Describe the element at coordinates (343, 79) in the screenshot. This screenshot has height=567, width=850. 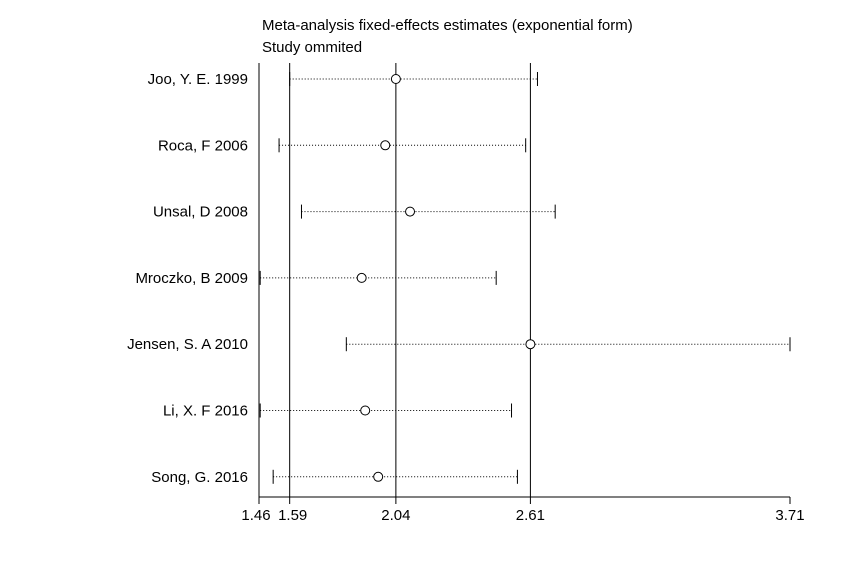
I see `study-row: Joo, Y. E. 1999` at that location.